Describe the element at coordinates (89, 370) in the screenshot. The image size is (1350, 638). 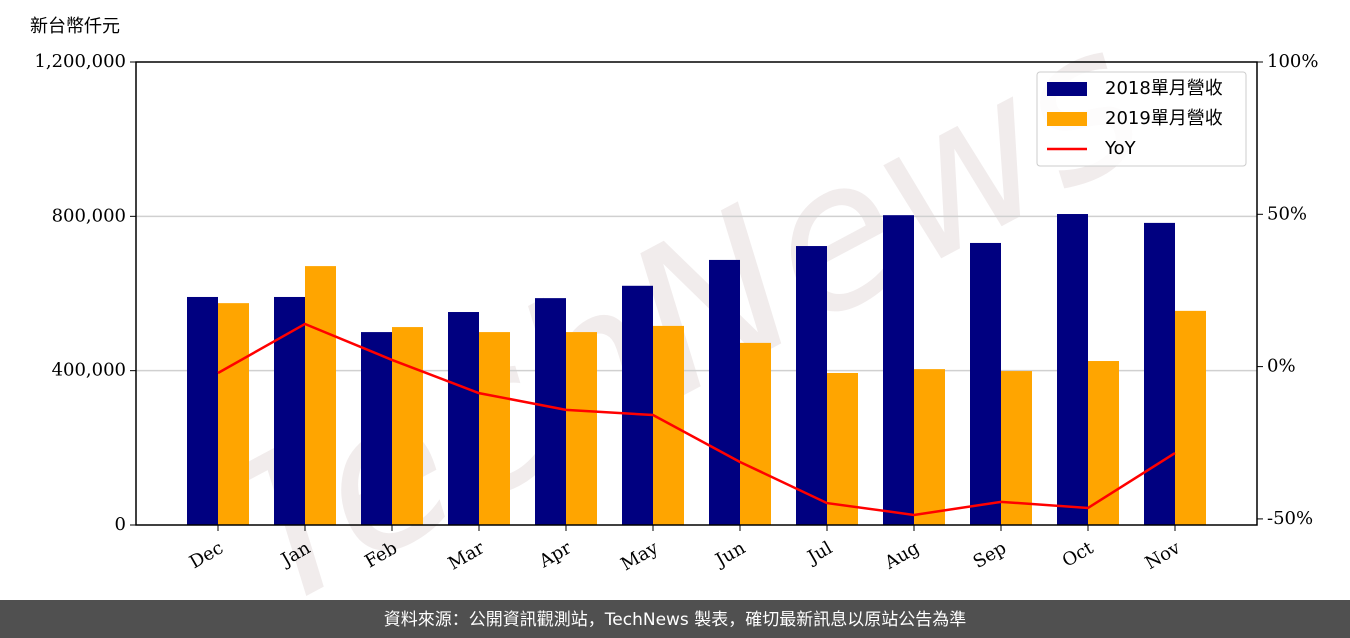
I see `y-tick-label: 400,000` at that location.